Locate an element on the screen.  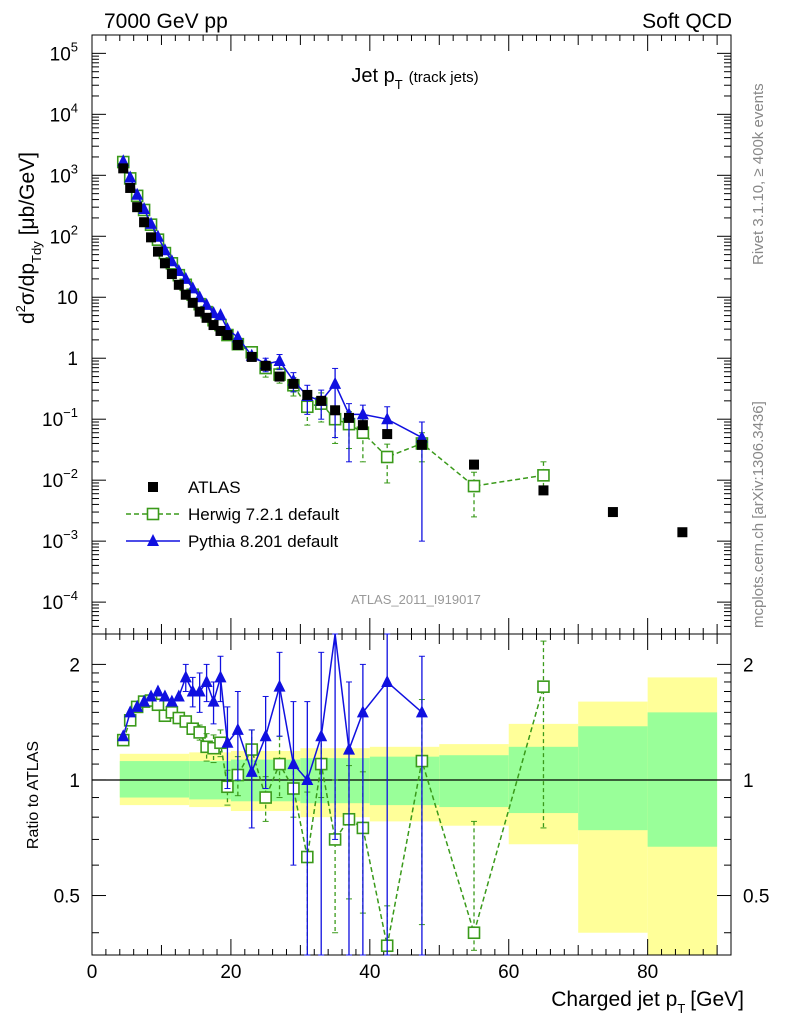
y-tick-label: 10⁻¹ is located at coordinates (60, 418).